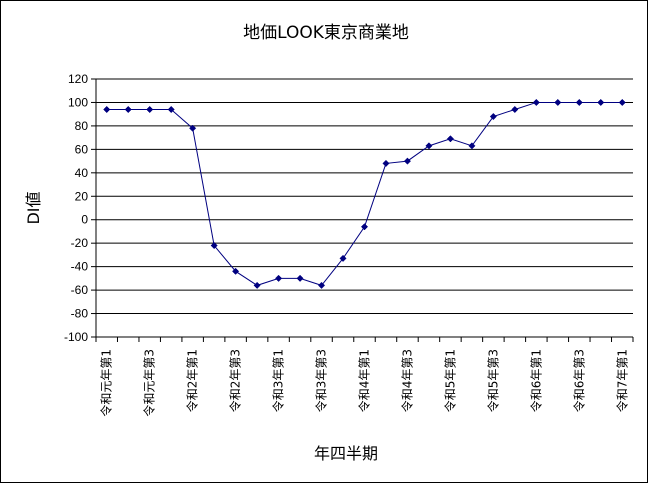 This screenshot has width=648, height=484. What do you see at coordinates (84, 220) in the screenshot?
I see `y-tick-label: 0` at bounding box center [84, 220].